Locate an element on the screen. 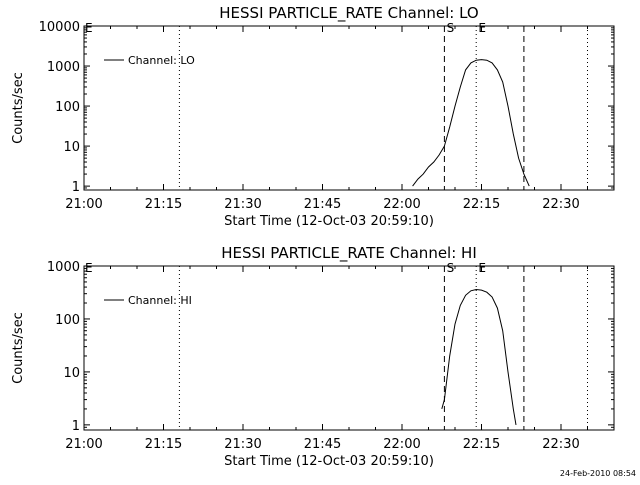 This screenshot has width=640, height=485. y-tick-label: 10000 is located at coordinates (59, 27).